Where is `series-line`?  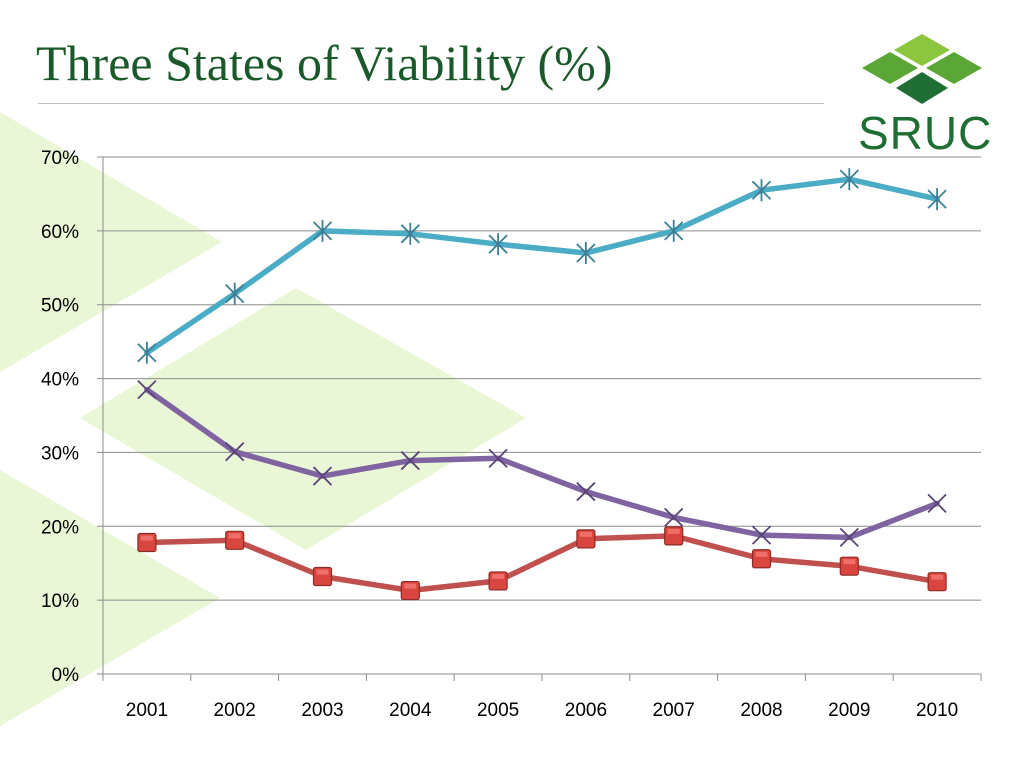
series-line is located at coordinates (542, 563).